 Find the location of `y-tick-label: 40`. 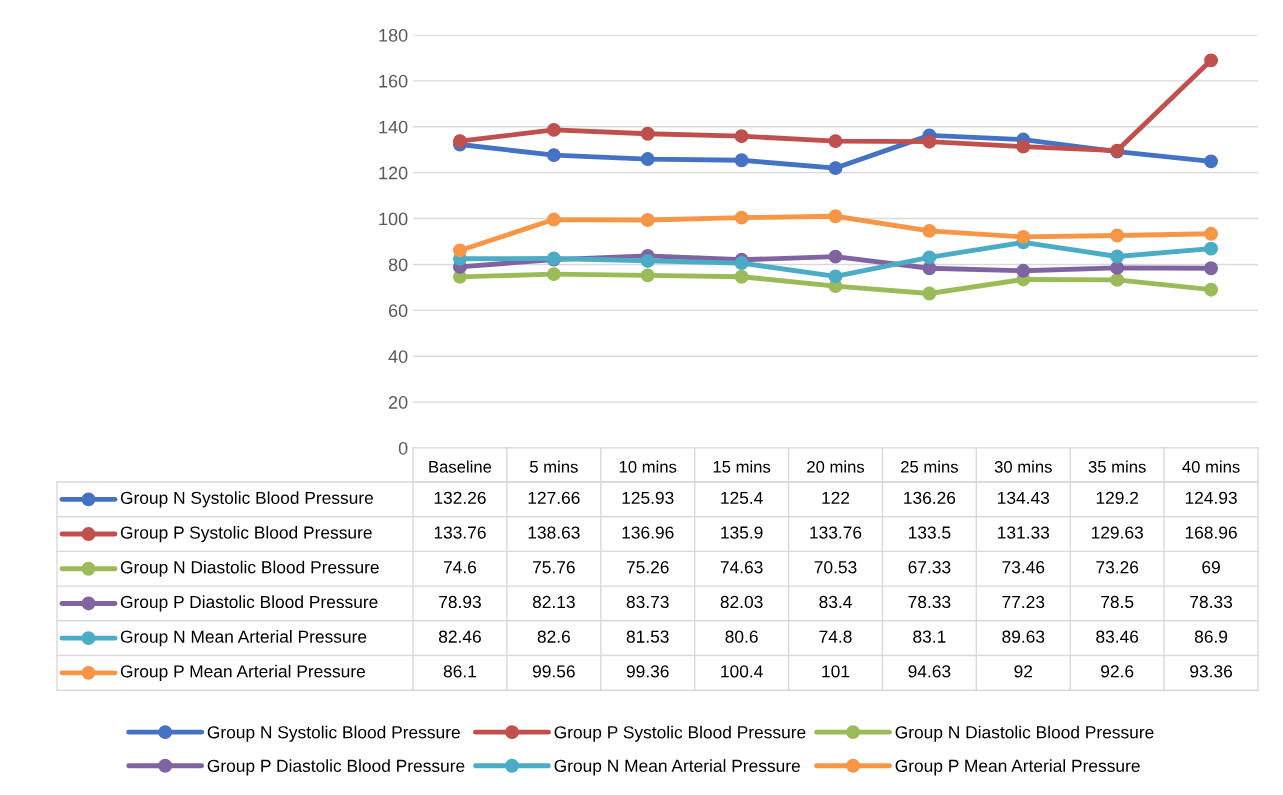

y-tick-label: 40 is located at coordinates (398, 356).